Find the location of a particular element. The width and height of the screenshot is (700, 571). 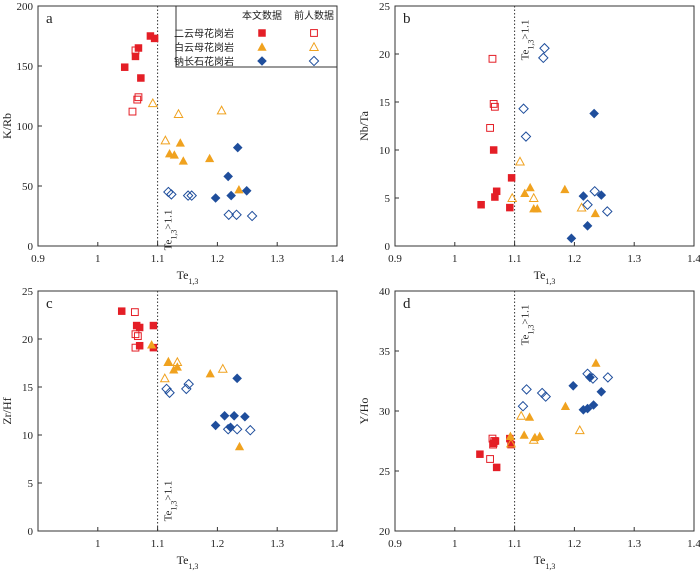

legend-marker-triangle-filled is located at coordinates (262, 46).